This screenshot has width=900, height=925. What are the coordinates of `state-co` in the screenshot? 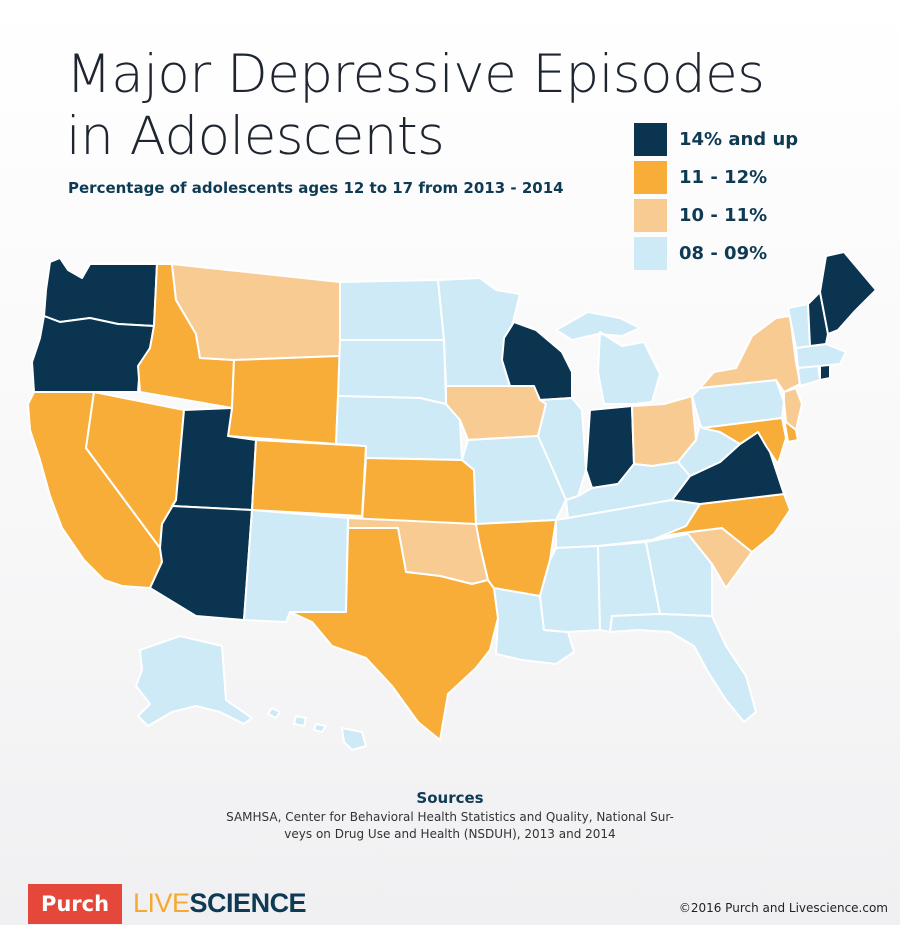 It's located at (309, 478).